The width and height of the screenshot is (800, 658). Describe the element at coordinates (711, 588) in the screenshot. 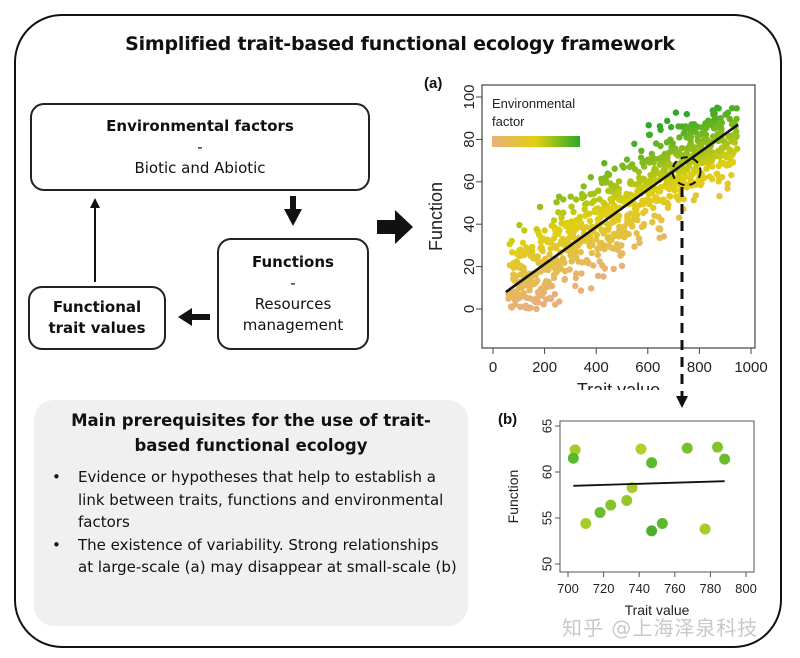

I see `x-tick-label: 780` at that location.